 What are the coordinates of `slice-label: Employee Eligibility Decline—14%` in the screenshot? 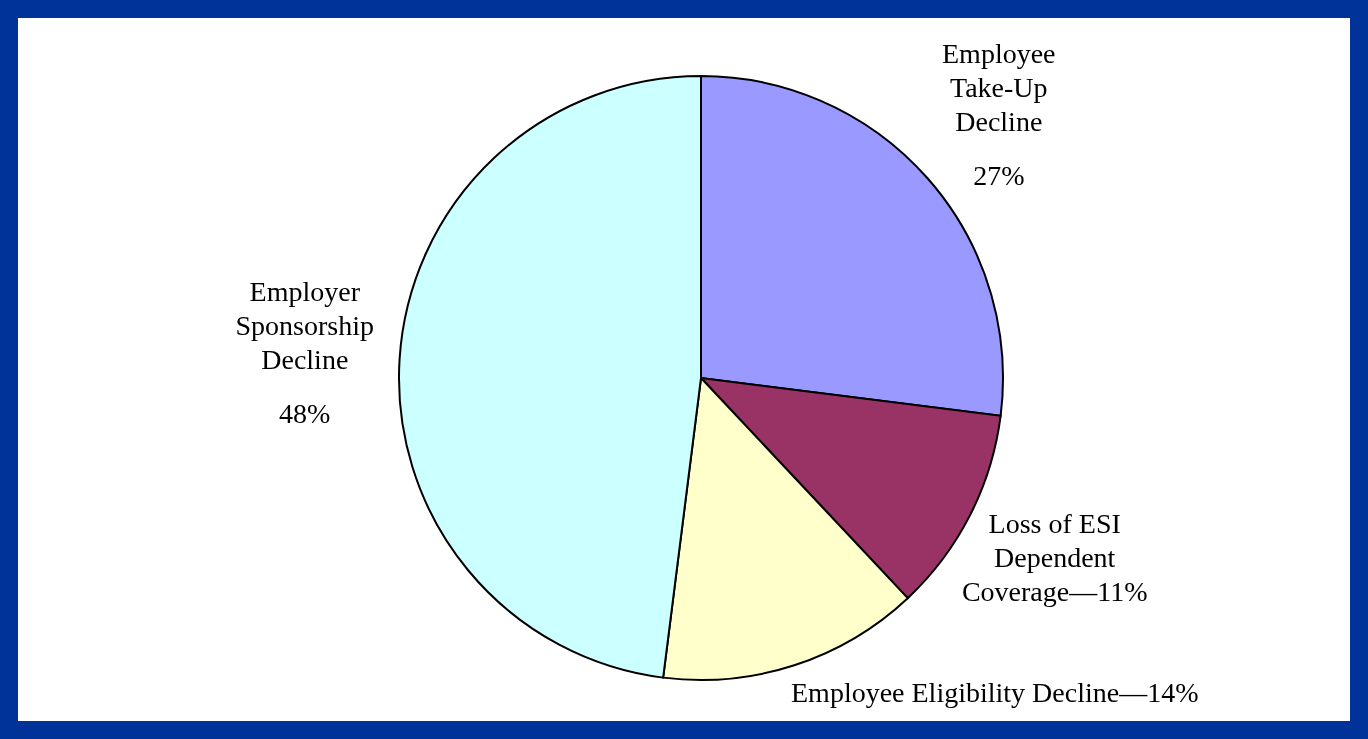 It's located at (995, 693).